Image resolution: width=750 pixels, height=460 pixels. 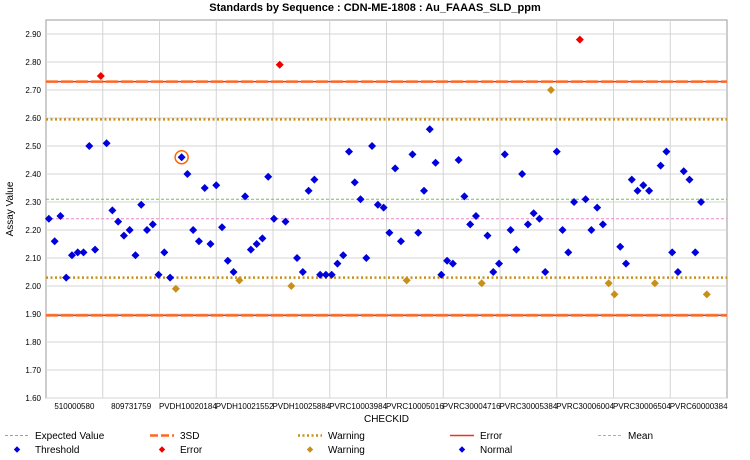 What do you see at coordinates (472, 406) in the screenshot?
I see `x-tick-label: PVRC30004716` at bounding box center [472, 406].